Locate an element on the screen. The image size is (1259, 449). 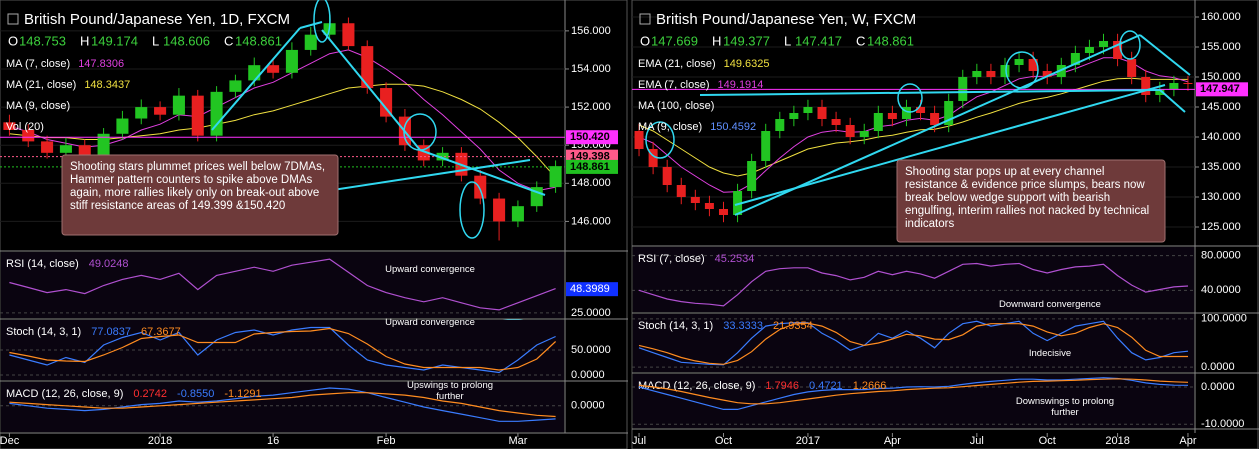
ohlc-key: H is located at coordinates (84, 40).